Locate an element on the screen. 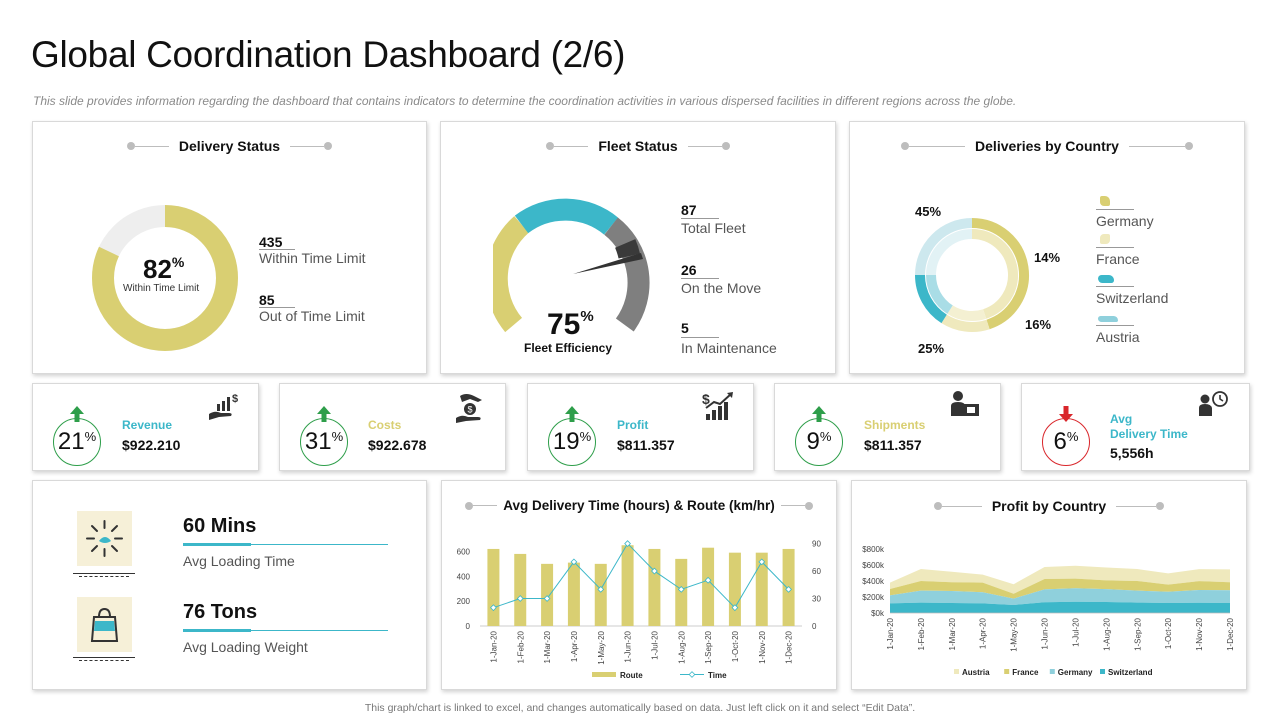  delivery-status-title: Delivery Status is located at coordinates (229, 146).